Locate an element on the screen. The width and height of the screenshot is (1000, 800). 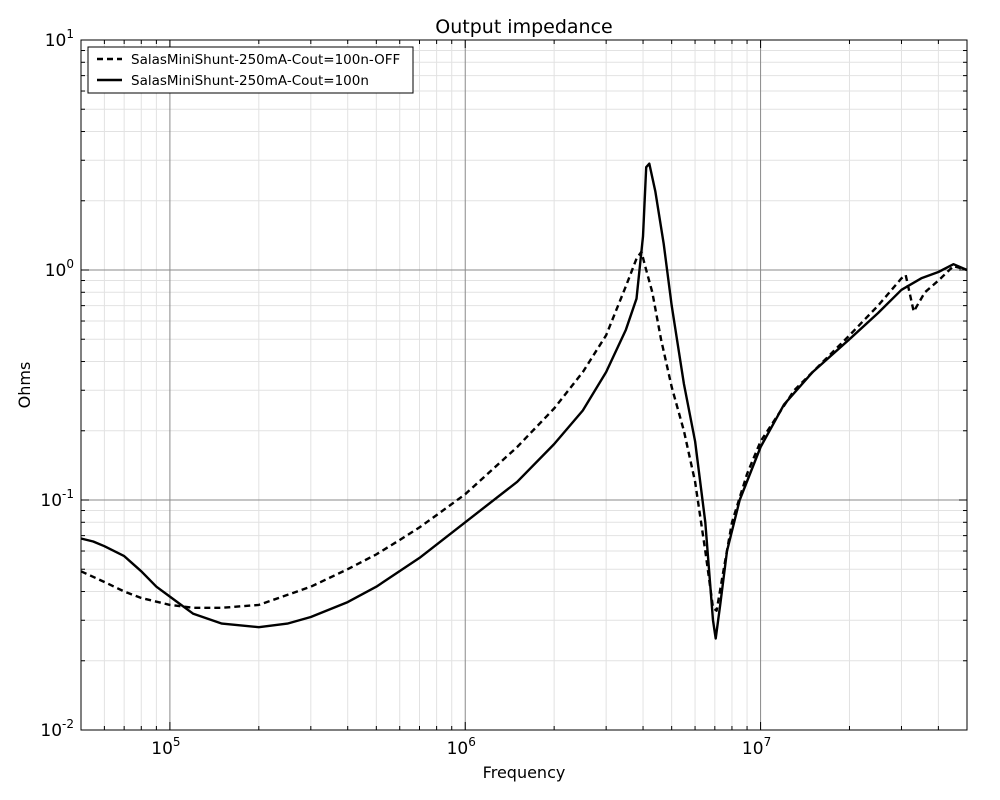
legend-label-1: SalasMiniShunt-250mA-Cout=100n-OFF is located at coordinates (265, 60).